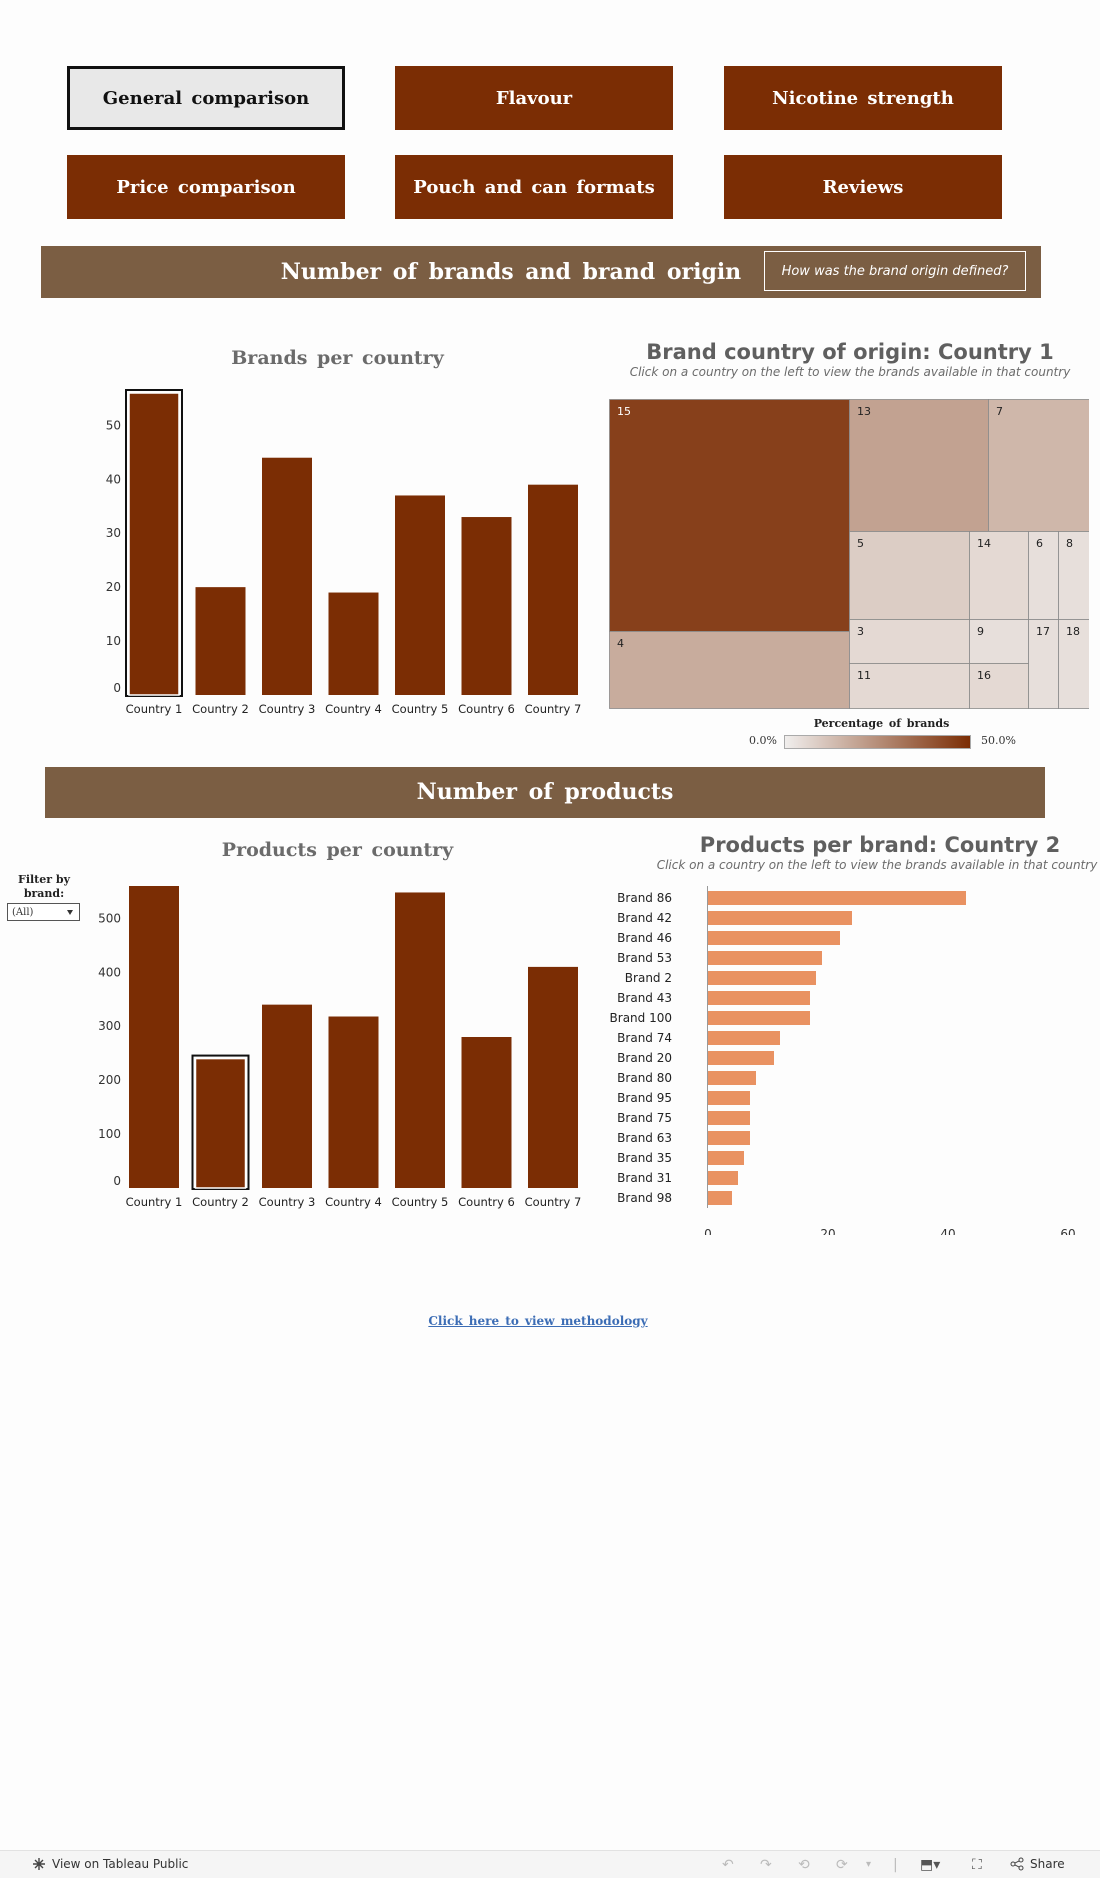 This screenshot has width=1100, height=1878. What do you see at coordinates (337, 358) in the screenshot?
I see `brands-chart-title: Brands per country` at bounding box center [337, 358].